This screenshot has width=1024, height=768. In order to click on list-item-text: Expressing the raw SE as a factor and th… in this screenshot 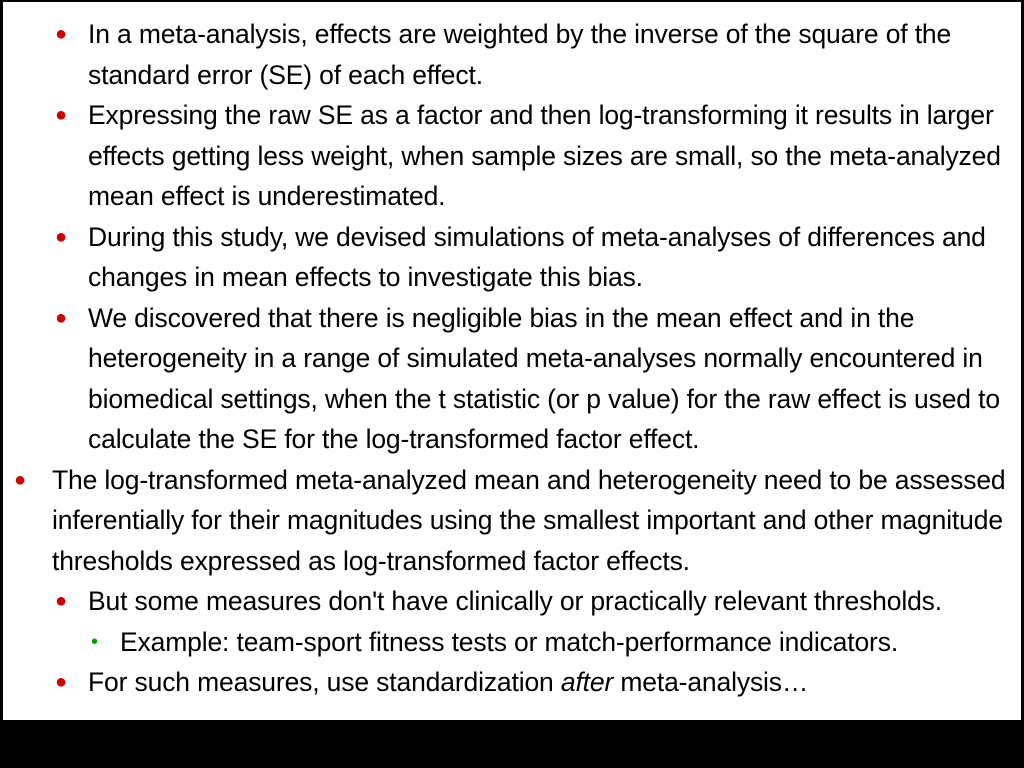, I will do `click(544, 155)`.